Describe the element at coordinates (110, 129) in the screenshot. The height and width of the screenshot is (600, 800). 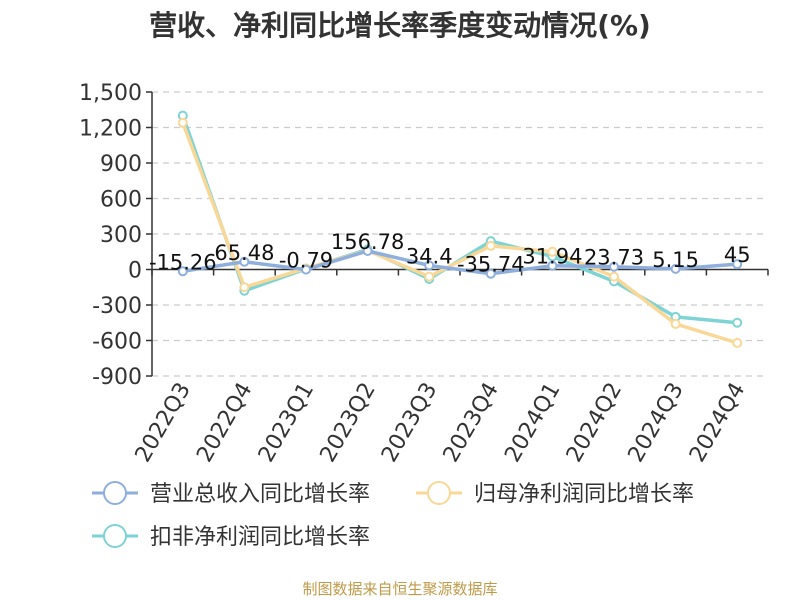
I see `y-tick-label: 1,200` at that location.